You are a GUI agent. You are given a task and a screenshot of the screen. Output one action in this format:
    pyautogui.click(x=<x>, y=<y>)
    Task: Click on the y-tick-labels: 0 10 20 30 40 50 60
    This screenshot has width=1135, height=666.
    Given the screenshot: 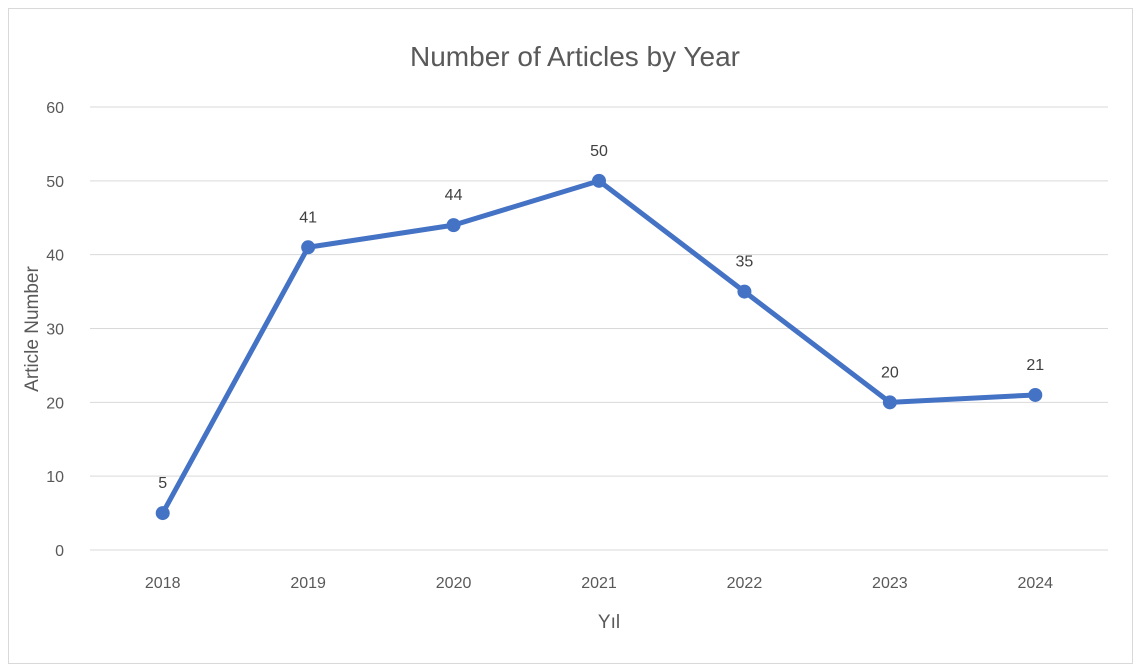 What is the action you would take?
    pyautogui.click(x=55, y=330)
    